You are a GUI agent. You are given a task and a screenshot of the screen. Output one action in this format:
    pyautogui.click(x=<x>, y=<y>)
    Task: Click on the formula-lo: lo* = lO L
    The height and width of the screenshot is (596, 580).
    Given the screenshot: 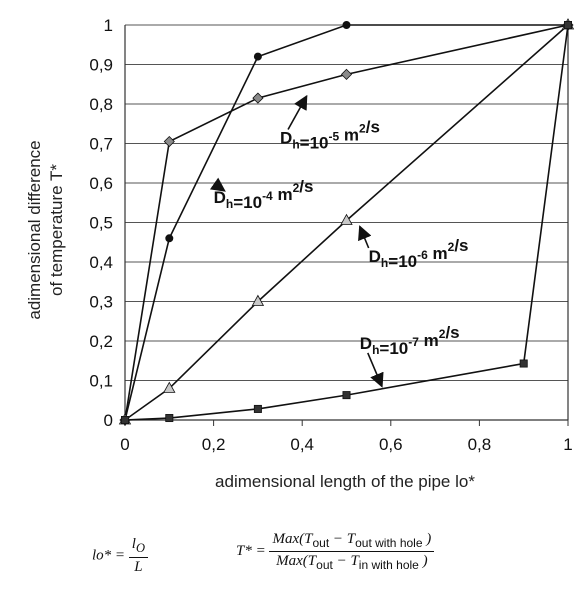 What is the action you would take?
    pyautogui.click(x=120, y=556)
    